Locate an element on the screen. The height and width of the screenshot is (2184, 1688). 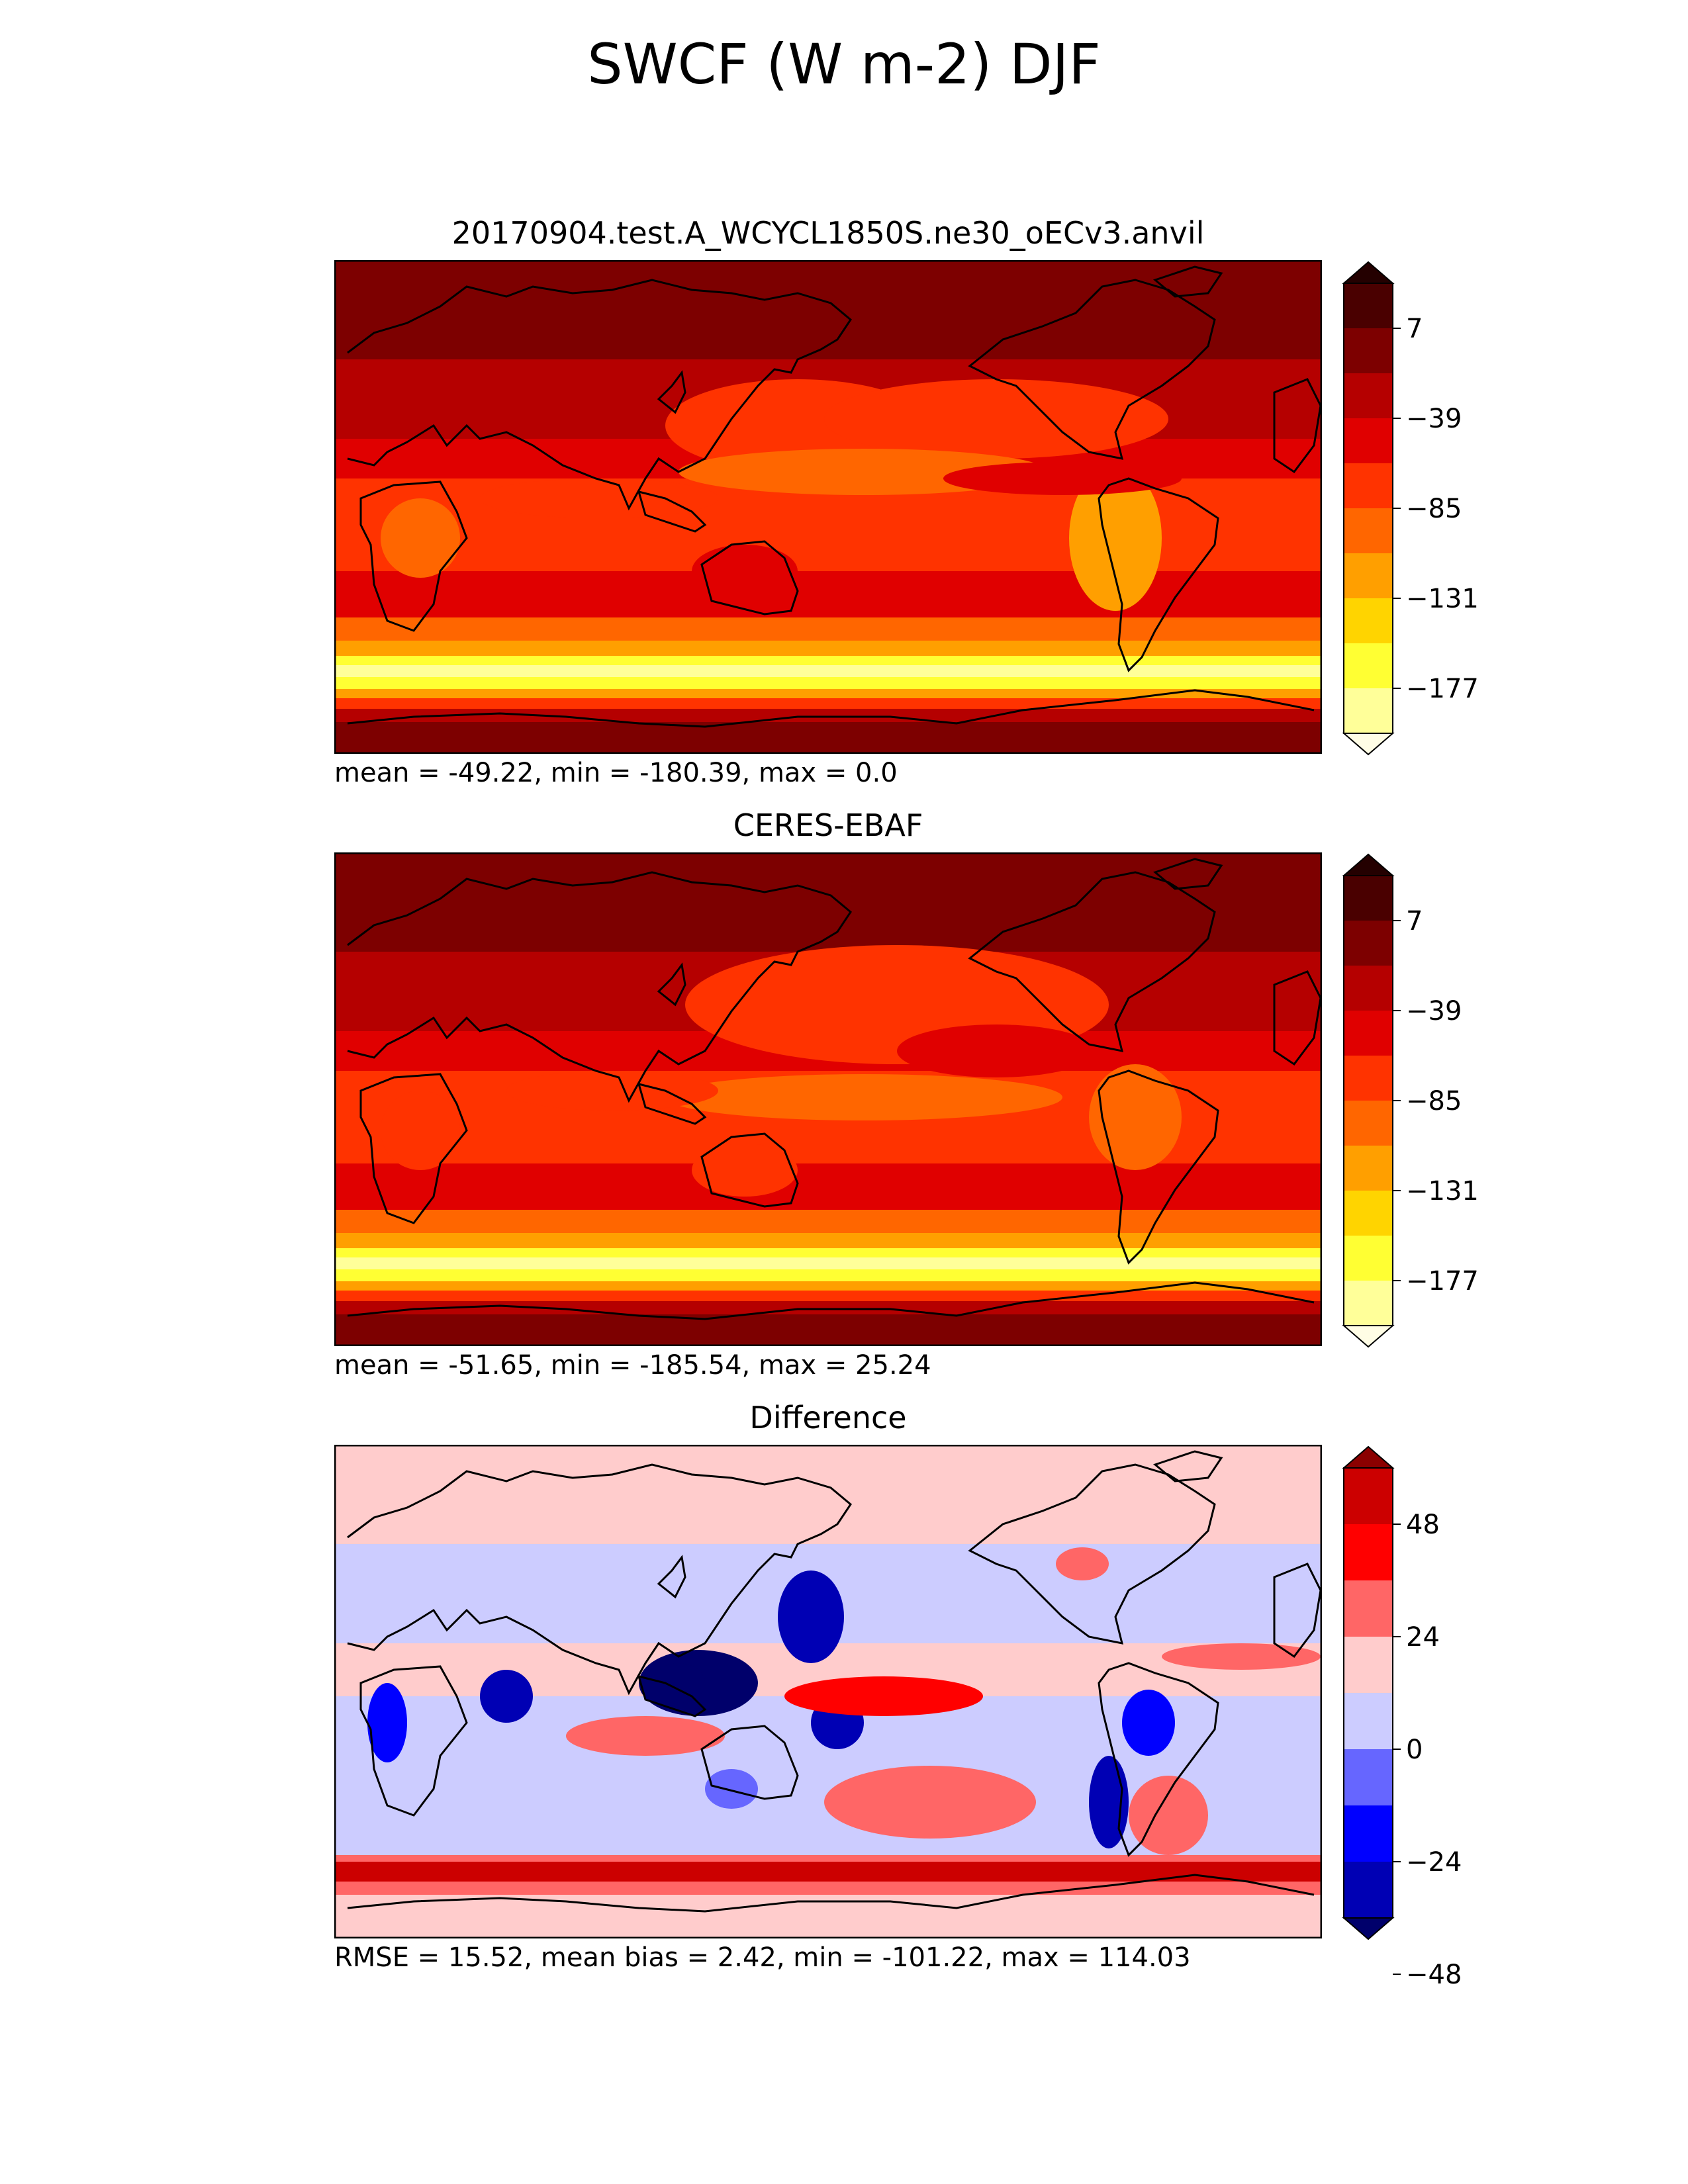
panel-1-map is located at coordinates (828, 507).